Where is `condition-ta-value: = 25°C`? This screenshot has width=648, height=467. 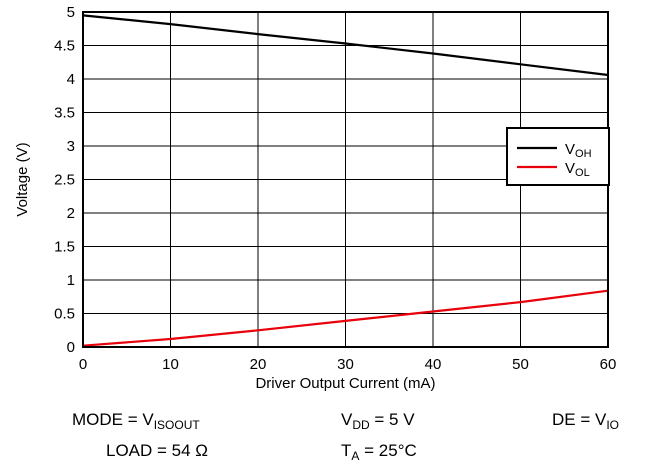
condition-ta-value: = 25°C is located at coordinates (388, 450).